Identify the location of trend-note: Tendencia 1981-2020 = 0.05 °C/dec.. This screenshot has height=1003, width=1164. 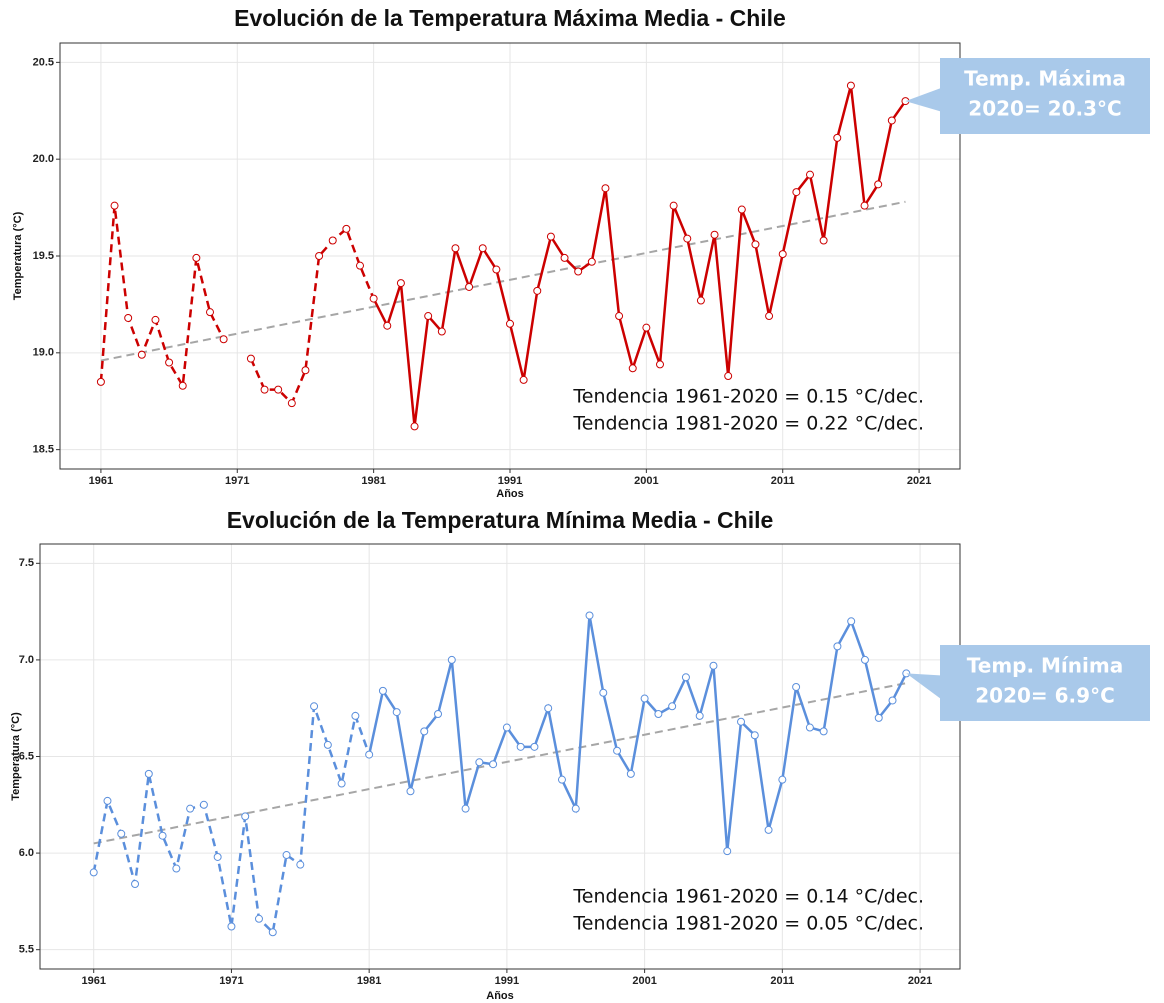
(748, 924).